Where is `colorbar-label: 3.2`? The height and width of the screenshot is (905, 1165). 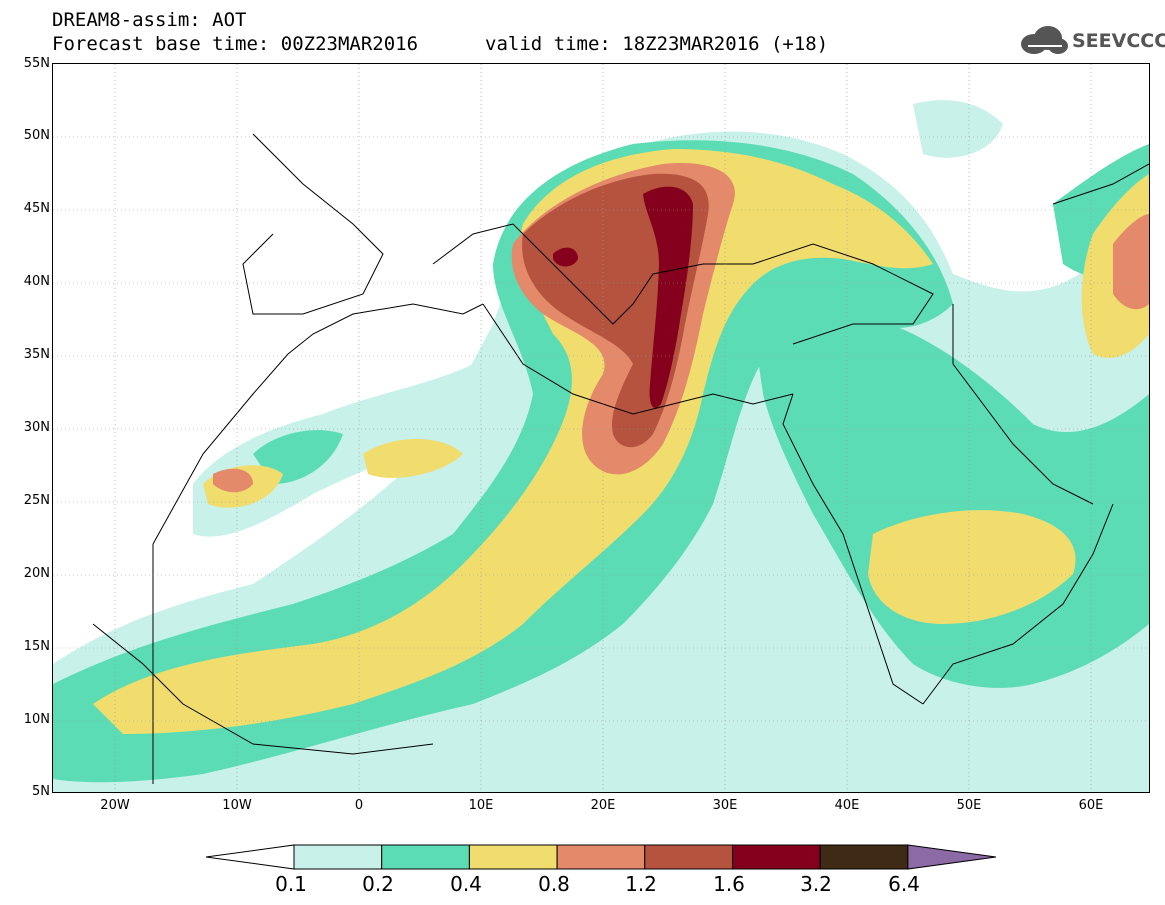
colorbar-label: 3.2 is located at coordinates (816, 884).